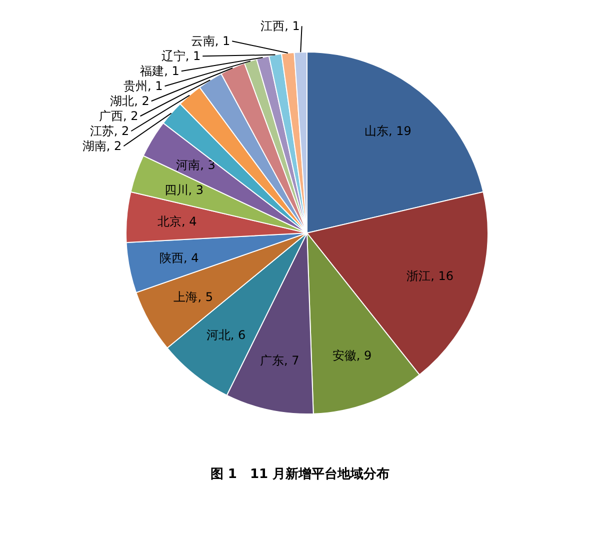 This screenshot has height=550, width=600. I want to click on slice-label: 北京, so click(170, 221).